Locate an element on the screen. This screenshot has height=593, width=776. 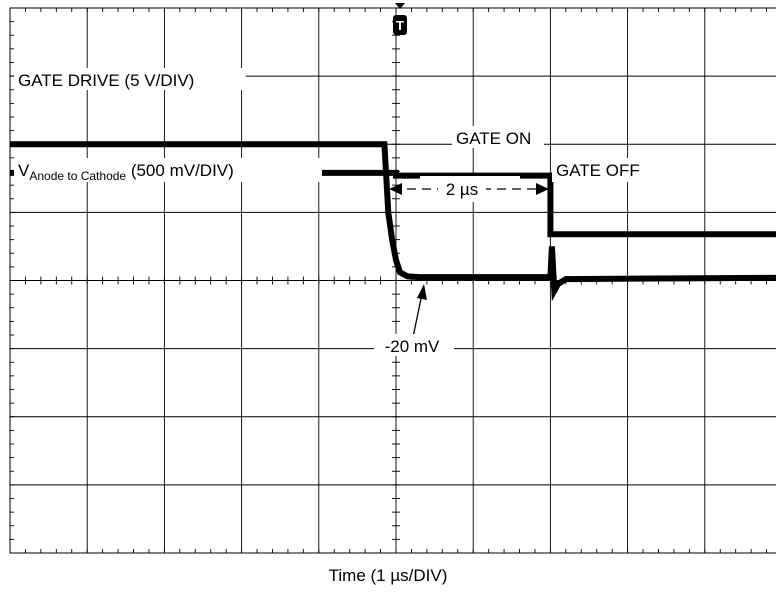
interval-marker: 2 µs is located at coordinates (469, 189).